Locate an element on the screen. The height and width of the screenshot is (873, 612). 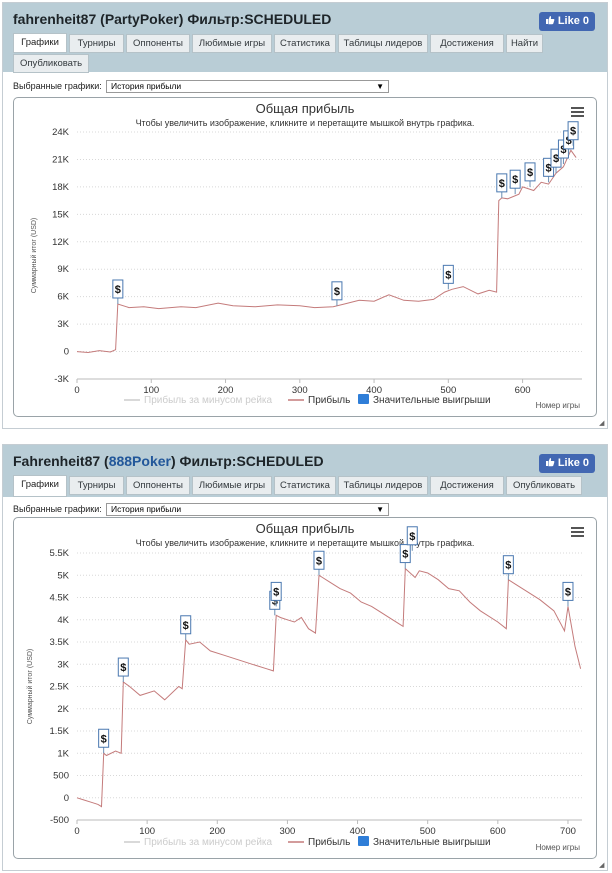
tab-search: Найти is located at coordinates (524, 43).